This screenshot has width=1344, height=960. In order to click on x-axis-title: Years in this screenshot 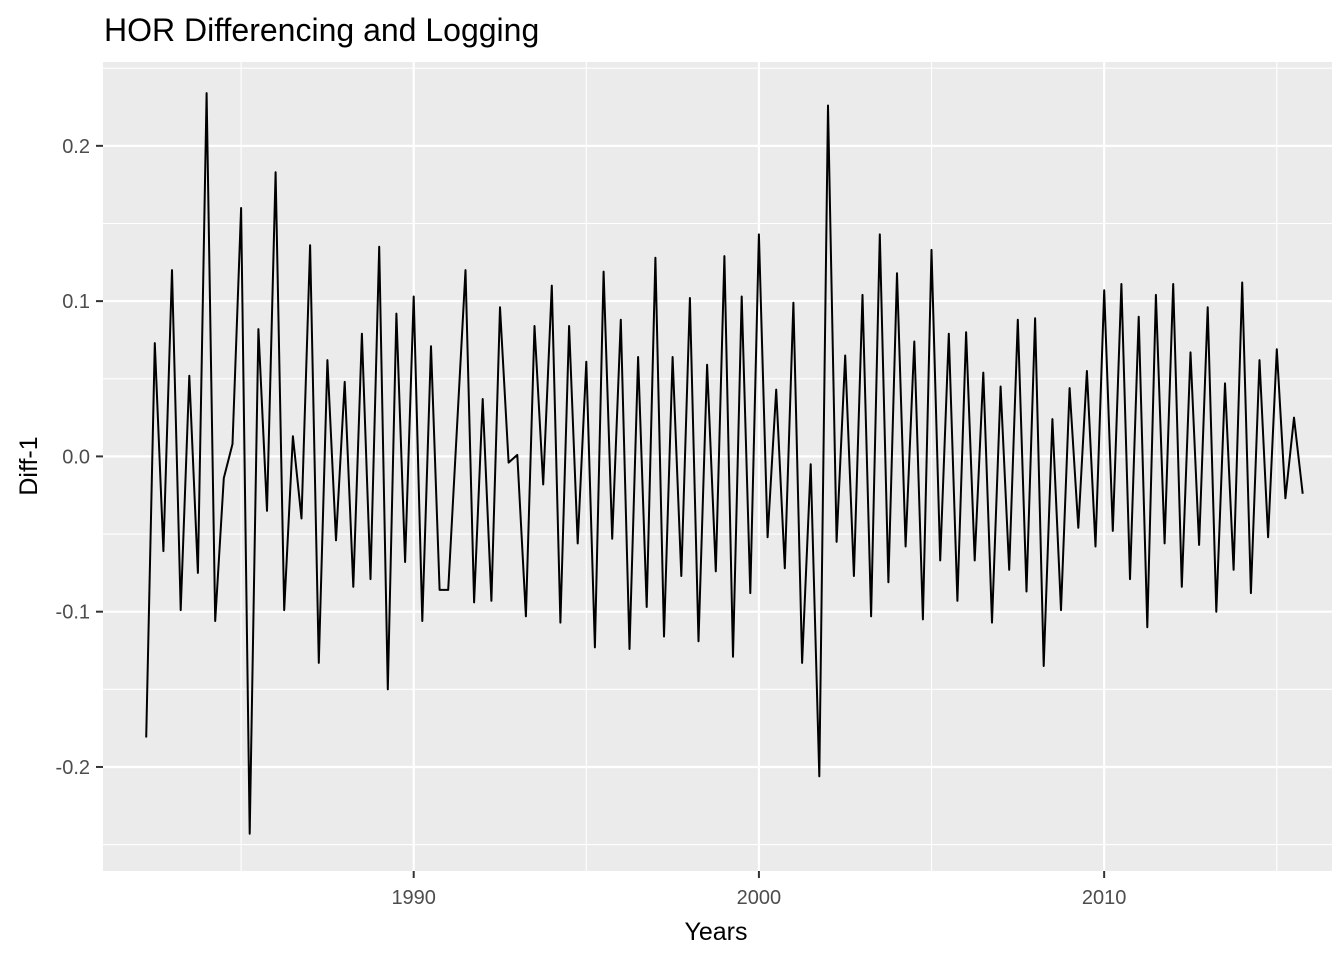, I will do `click(715, 932)`.